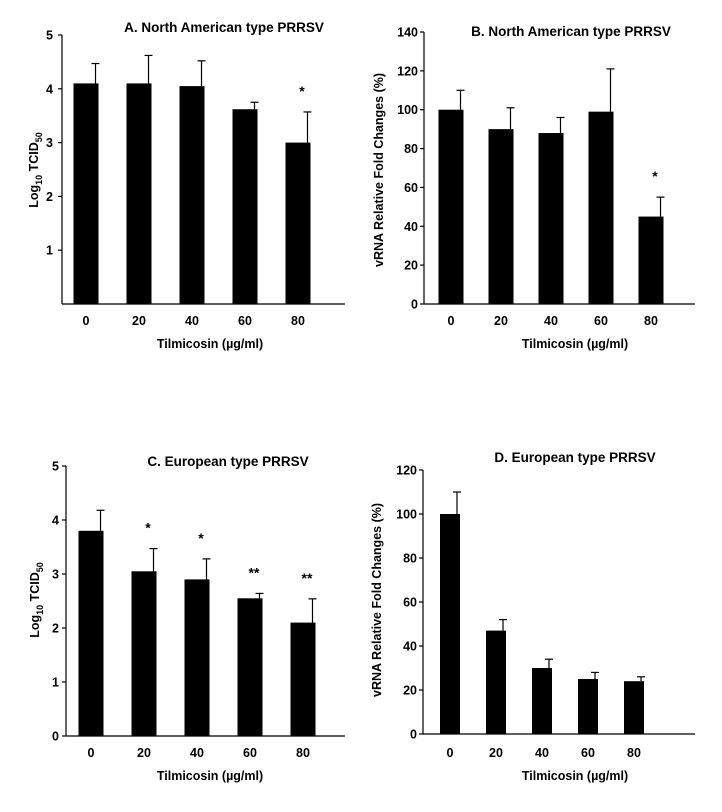  What do you see at coordinates (227, 461) in the screenshot?
I see `panel-title: C. European type PRRSV` at bounding box center [227, 461].